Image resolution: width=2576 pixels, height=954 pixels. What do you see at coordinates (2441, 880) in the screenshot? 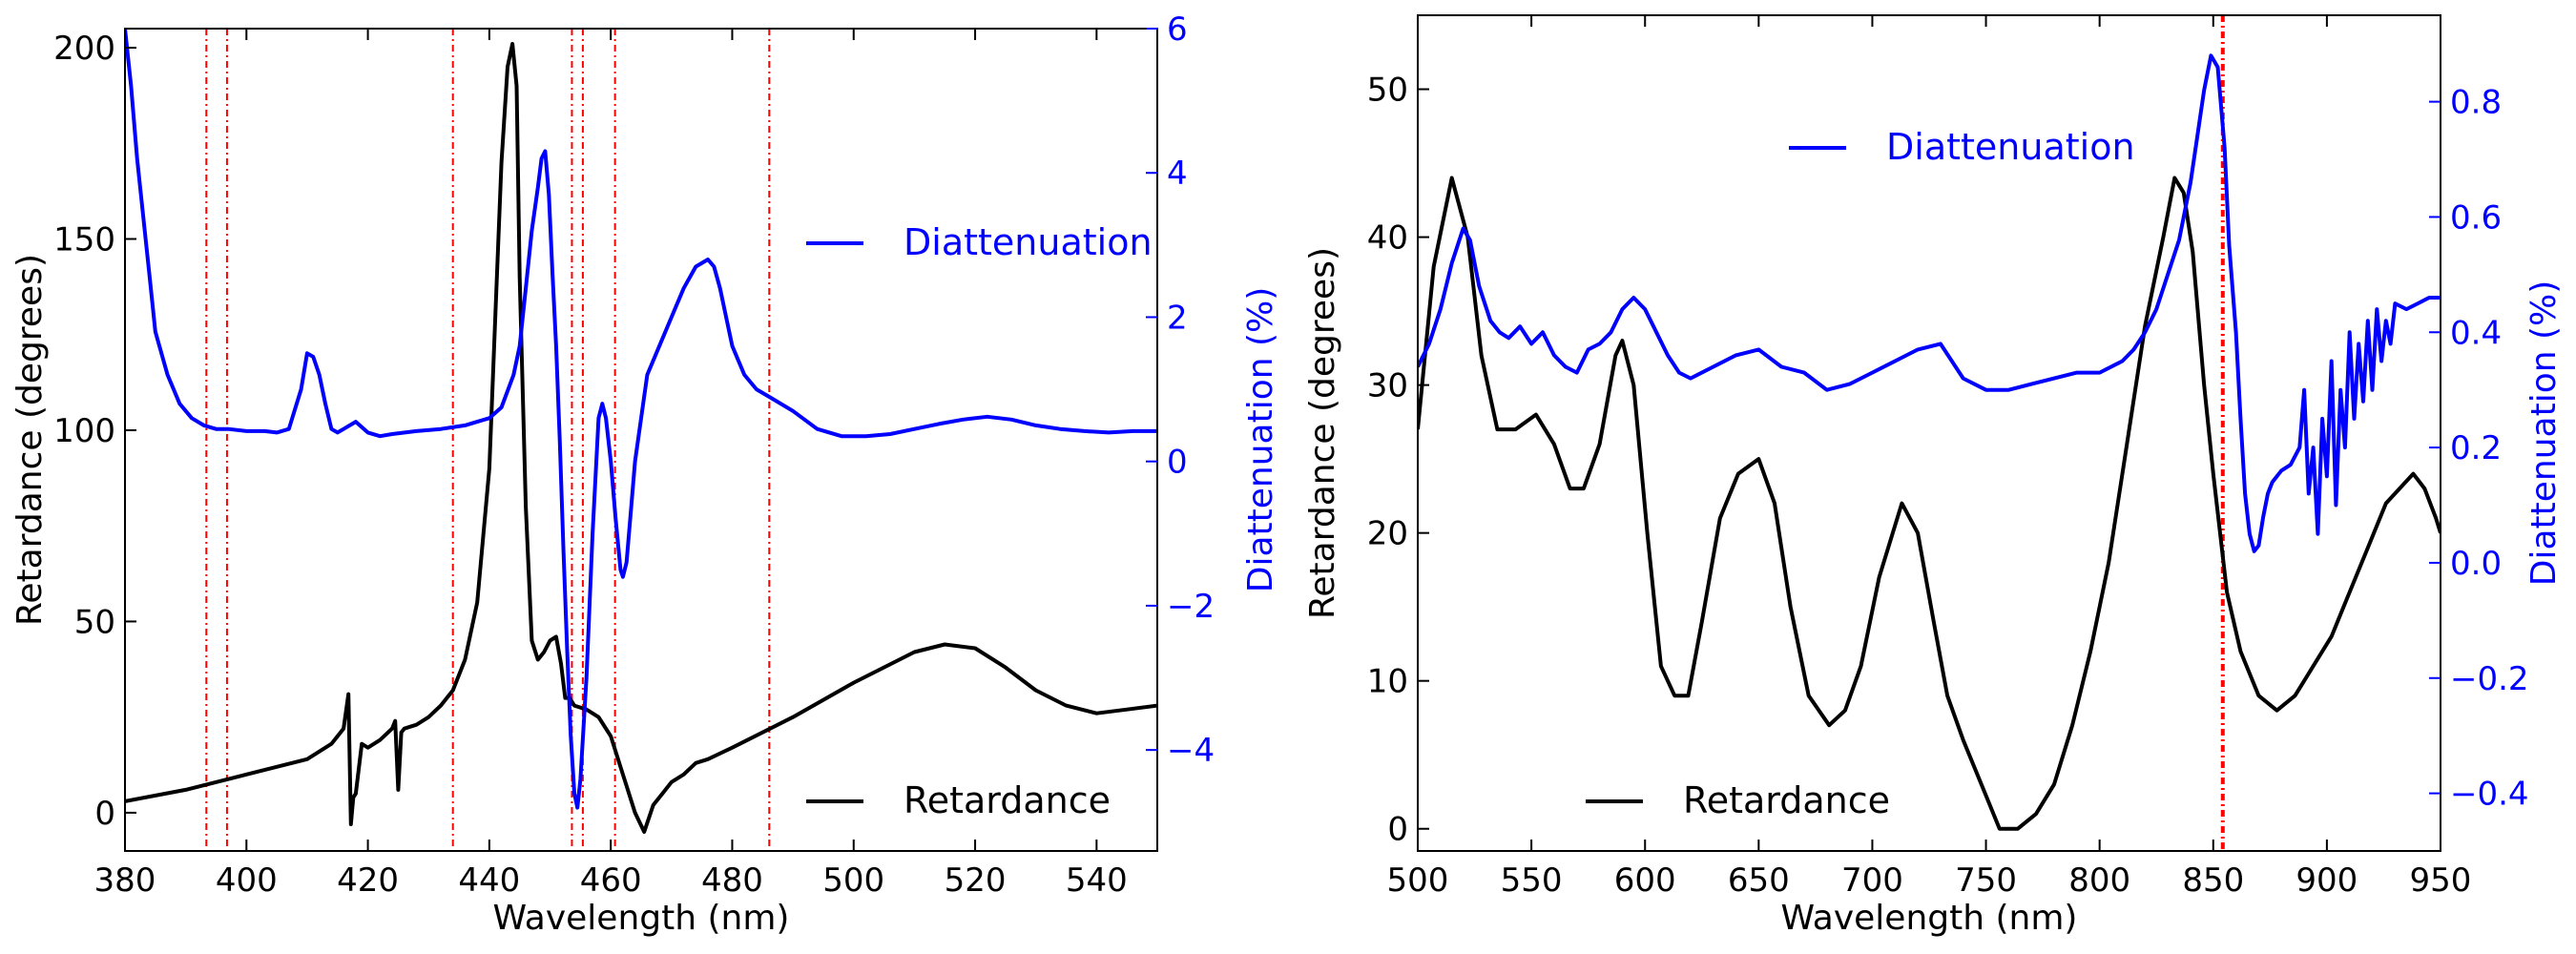
I see `x-tick-label: 950` at bounding box center [2441, 880].